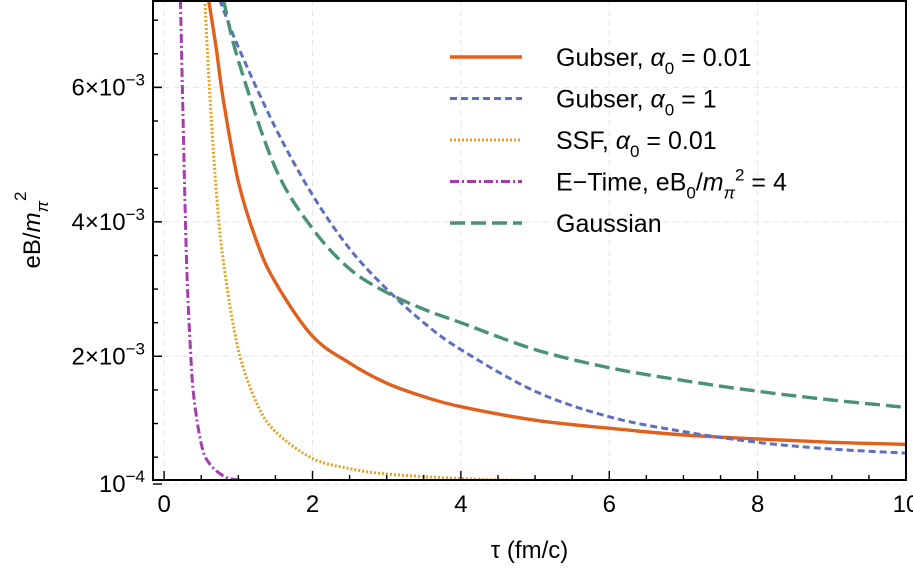  What do you see at coordinates (535, 494) in the screenshot?
I see `x-axis-ticks: 0 2 4 6 8 10` at bounding box center [535, 494].